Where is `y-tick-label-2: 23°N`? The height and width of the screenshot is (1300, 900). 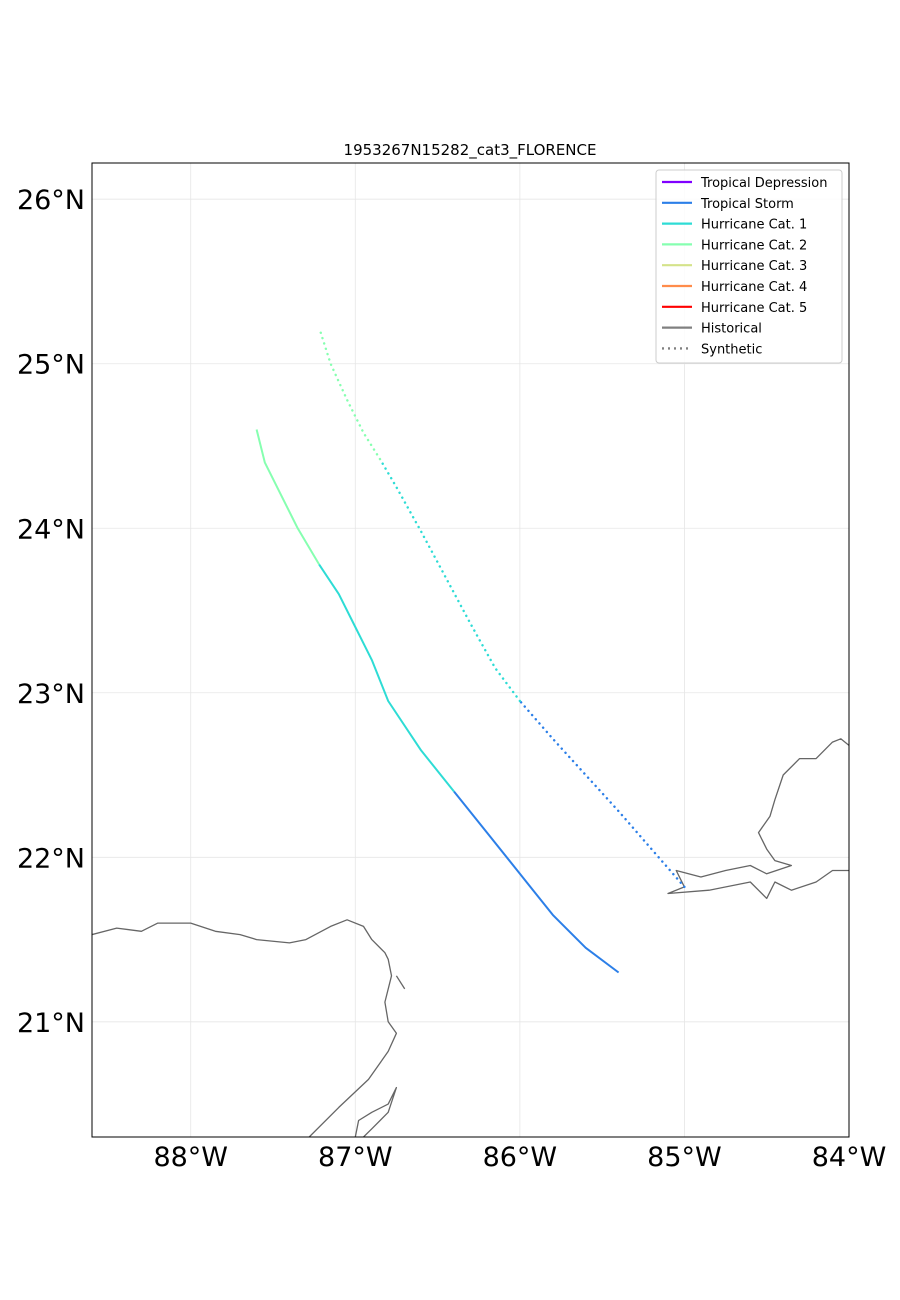
y-tick-label-2: 23°N is located at coordinates (51, 694).